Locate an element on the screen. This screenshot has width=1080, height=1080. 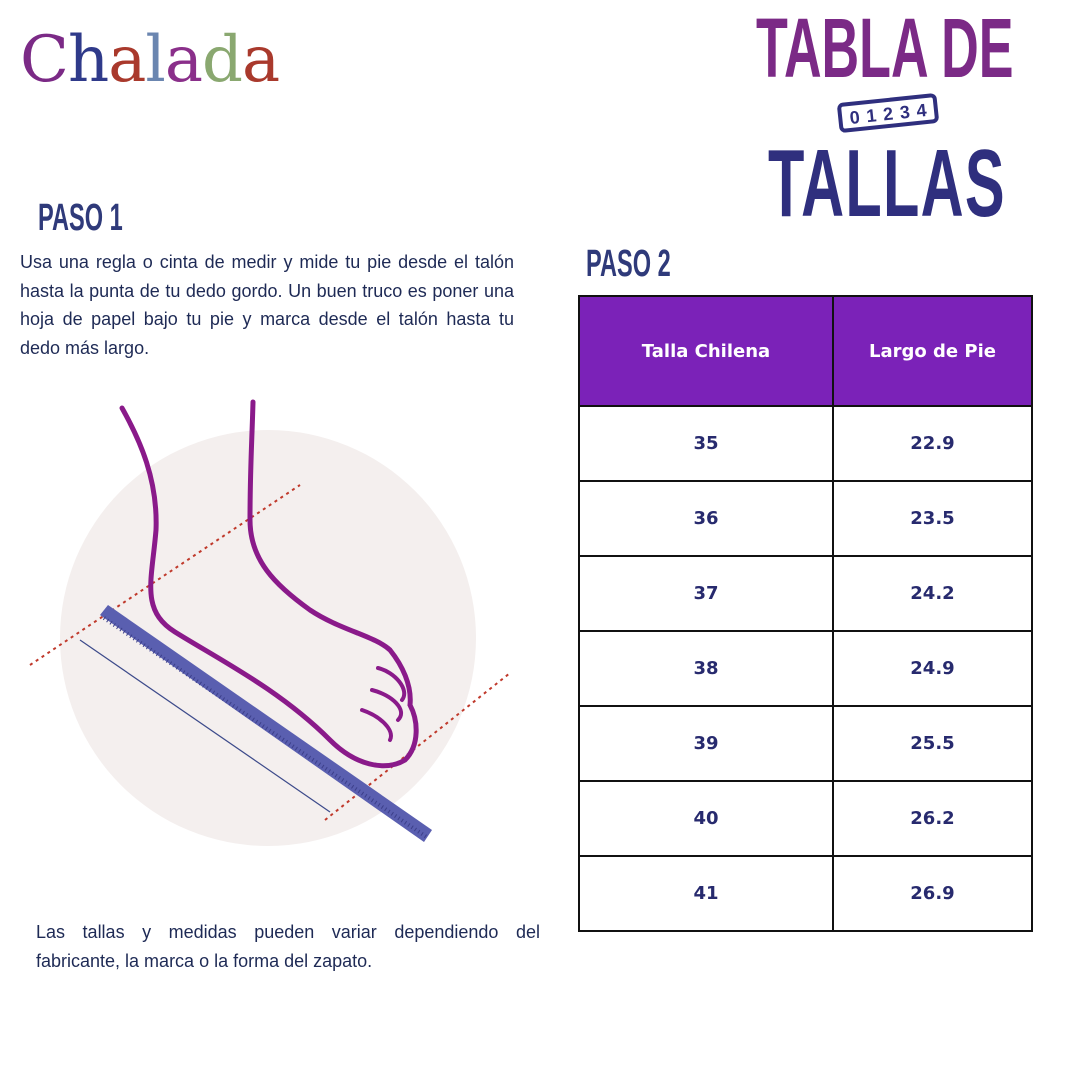
ruler-digit: 1 is located at coordinates (871, 116).